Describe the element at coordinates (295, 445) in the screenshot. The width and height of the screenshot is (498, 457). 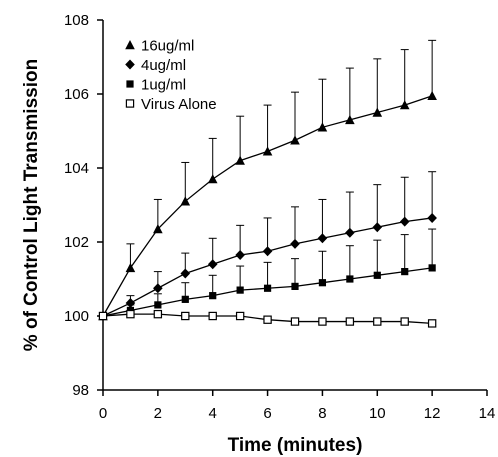
I see `x-axis-title: Time (minutes)` at that location.